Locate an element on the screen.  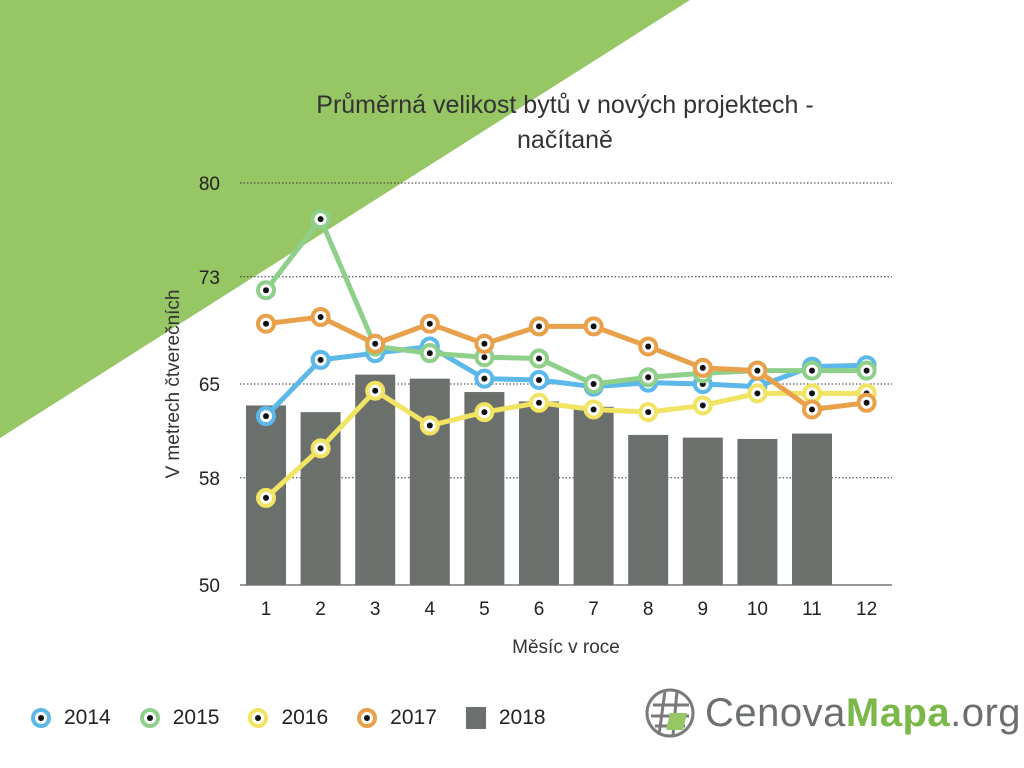
legend-item-2016: 2016 is located at coordinates (286, 718).